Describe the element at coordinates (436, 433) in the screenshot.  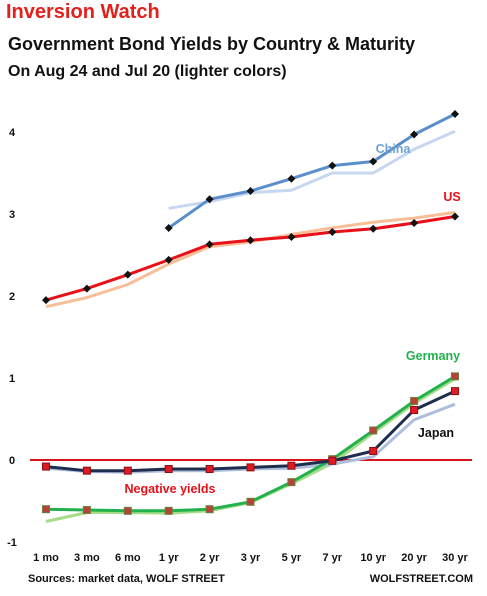
I see `japan-label: Japan` at that location.